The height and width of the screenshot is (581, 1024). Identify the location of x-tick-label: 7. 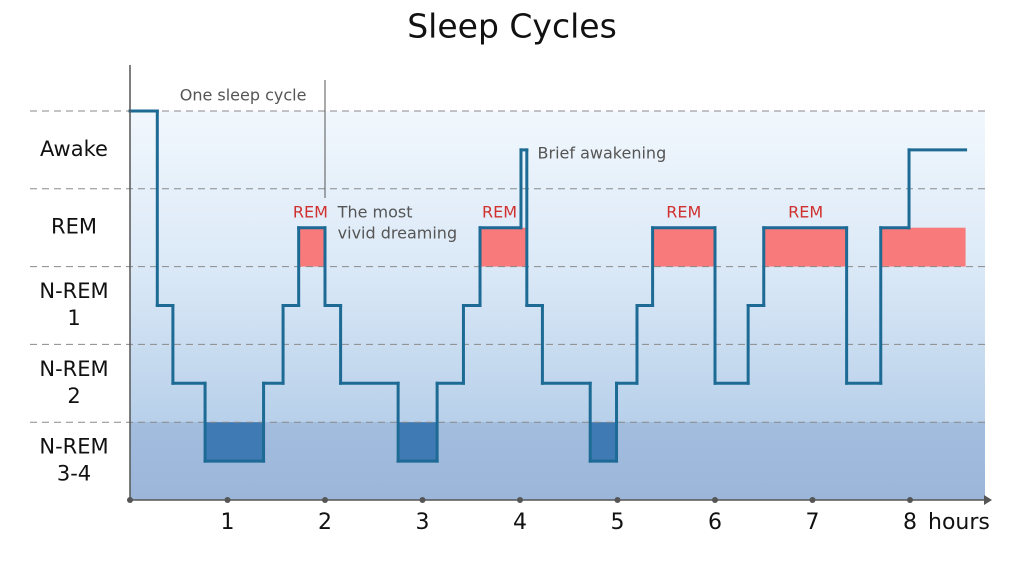
(813, 522).